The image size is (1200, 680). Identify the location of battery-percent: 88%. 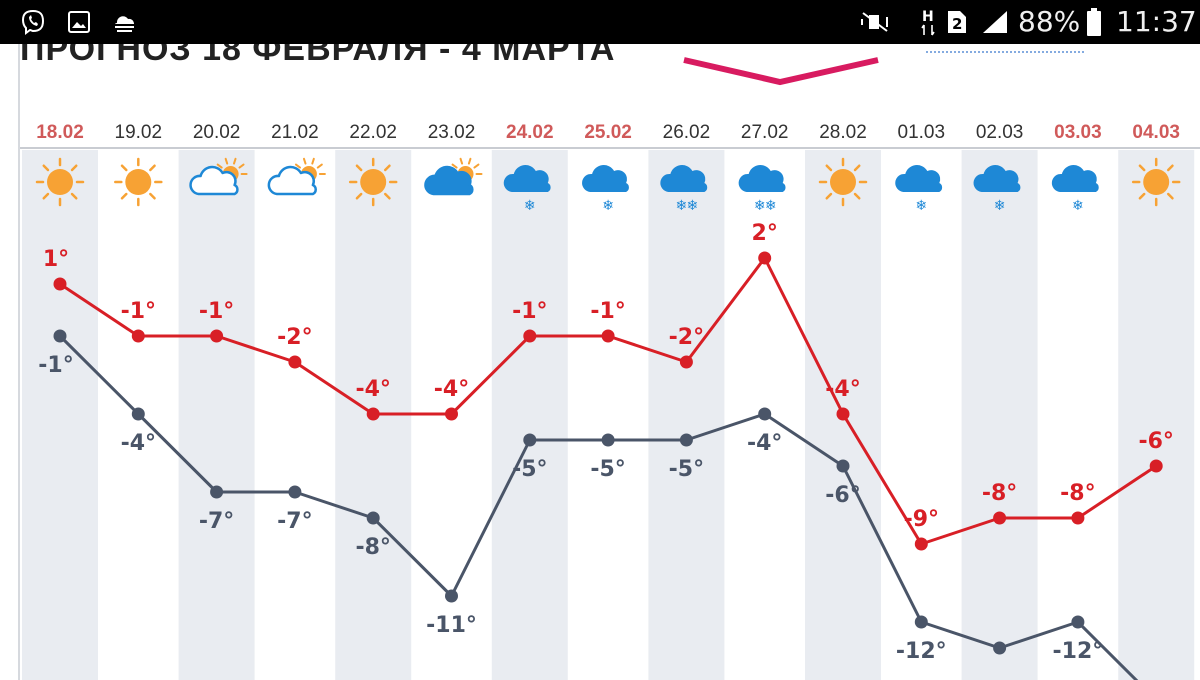
(1049, 21).